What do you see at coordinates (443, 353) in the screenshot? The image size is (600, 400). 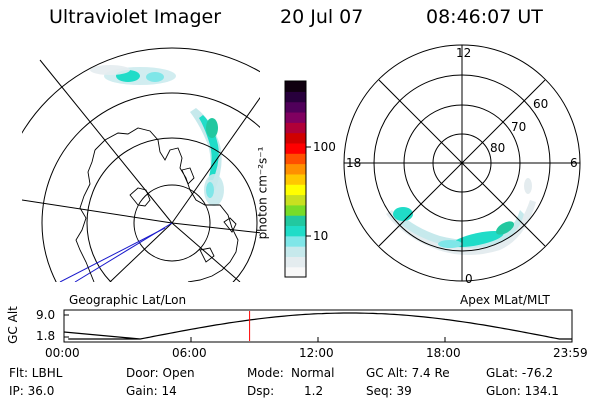 I see `timeline-tick-1800: 18:00` at bounding box center [443, 353].